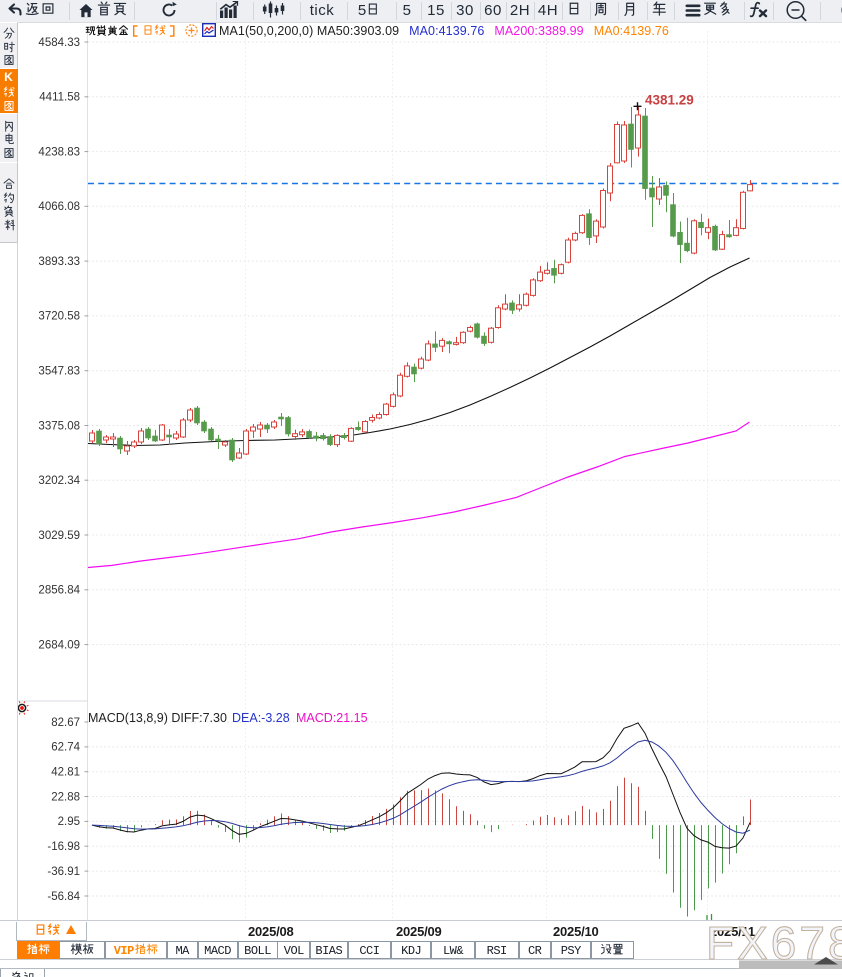 The height and width of the screenshot is (977, 842). Describe the element at coordinates (65, 748) in the screenshot. I see `svg-text: 62.74` at that location.